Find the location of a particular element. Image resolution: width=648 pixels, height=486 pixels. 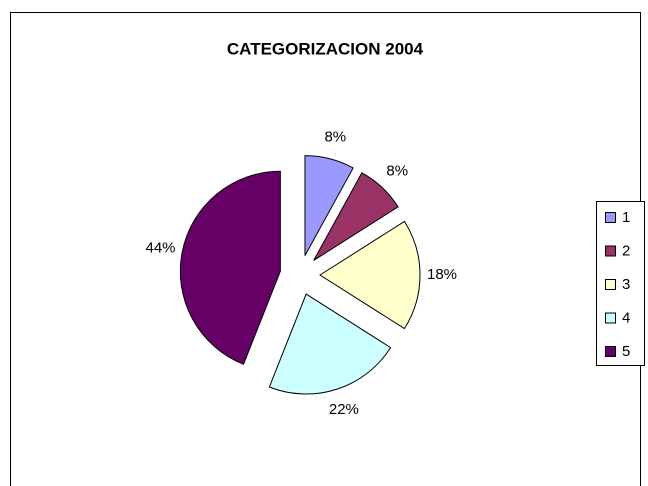

legend-label: 1 is located at coordinates (626, 217).